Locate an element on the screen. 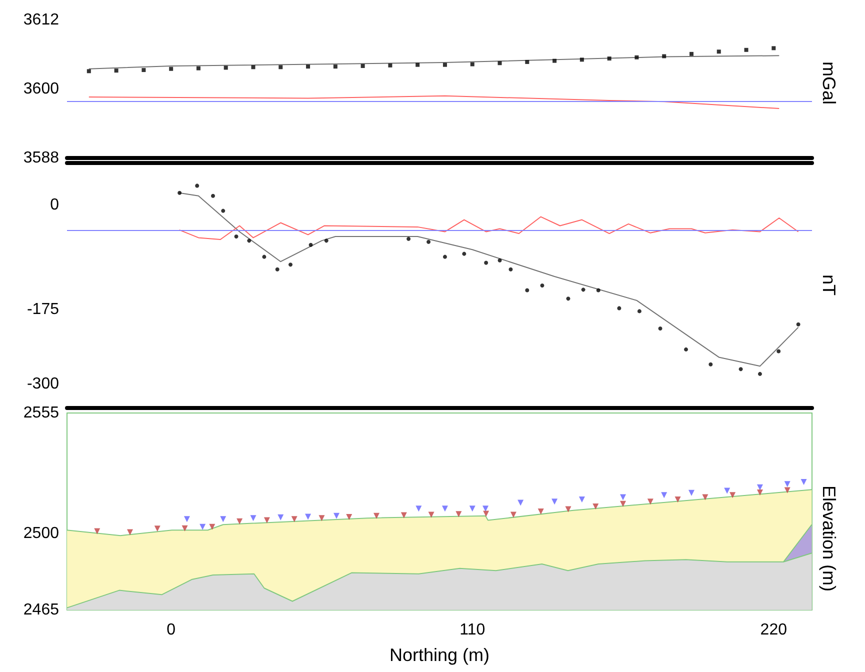  y-tick-label: 2465 is located at coordinates (41, 610).